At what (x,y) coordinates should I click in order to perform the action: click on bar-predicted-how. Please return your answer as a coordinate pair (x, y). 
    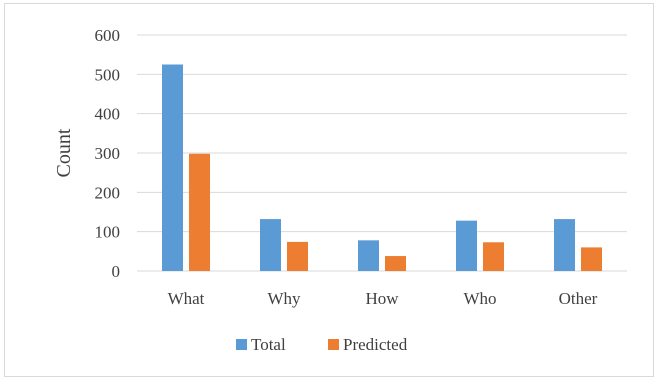
    Looking at the image, I should click on (395, 263).